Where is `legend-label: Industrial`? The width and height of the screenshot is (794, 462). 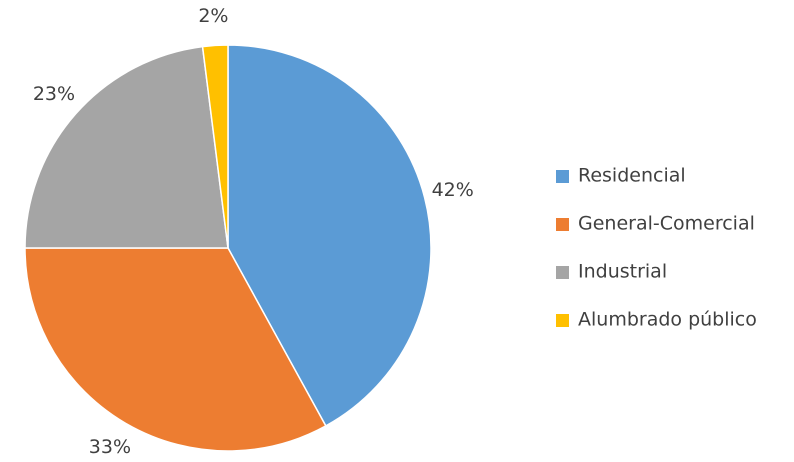 legend-label: Industrial is located at coordinates (622, 272).